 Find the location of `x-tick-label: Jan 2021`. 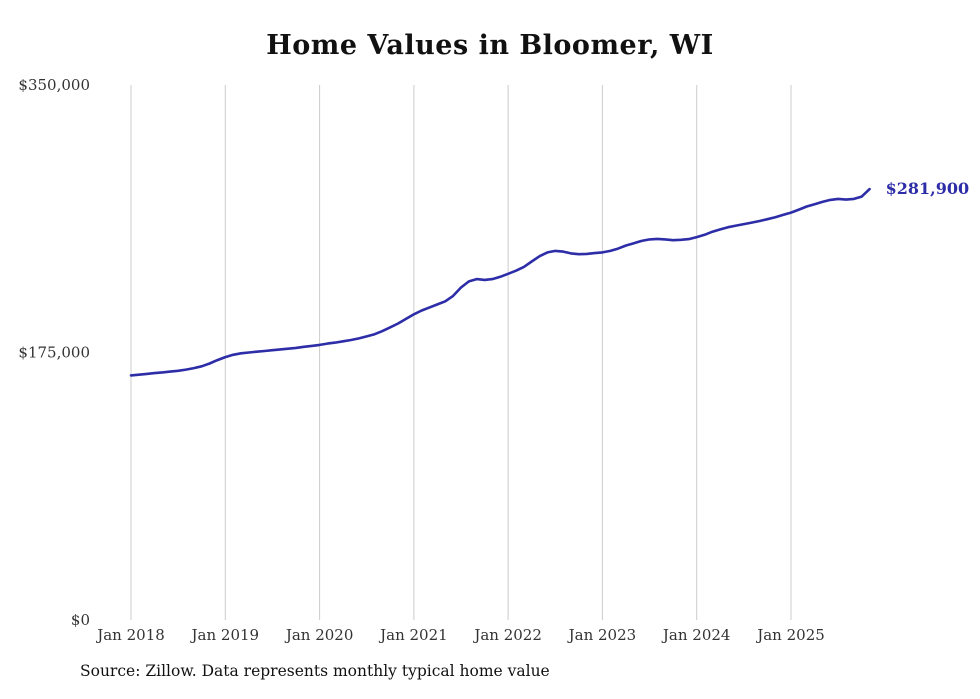

x-tick-label: Jan 2021 is located at coordinates (413, 635).